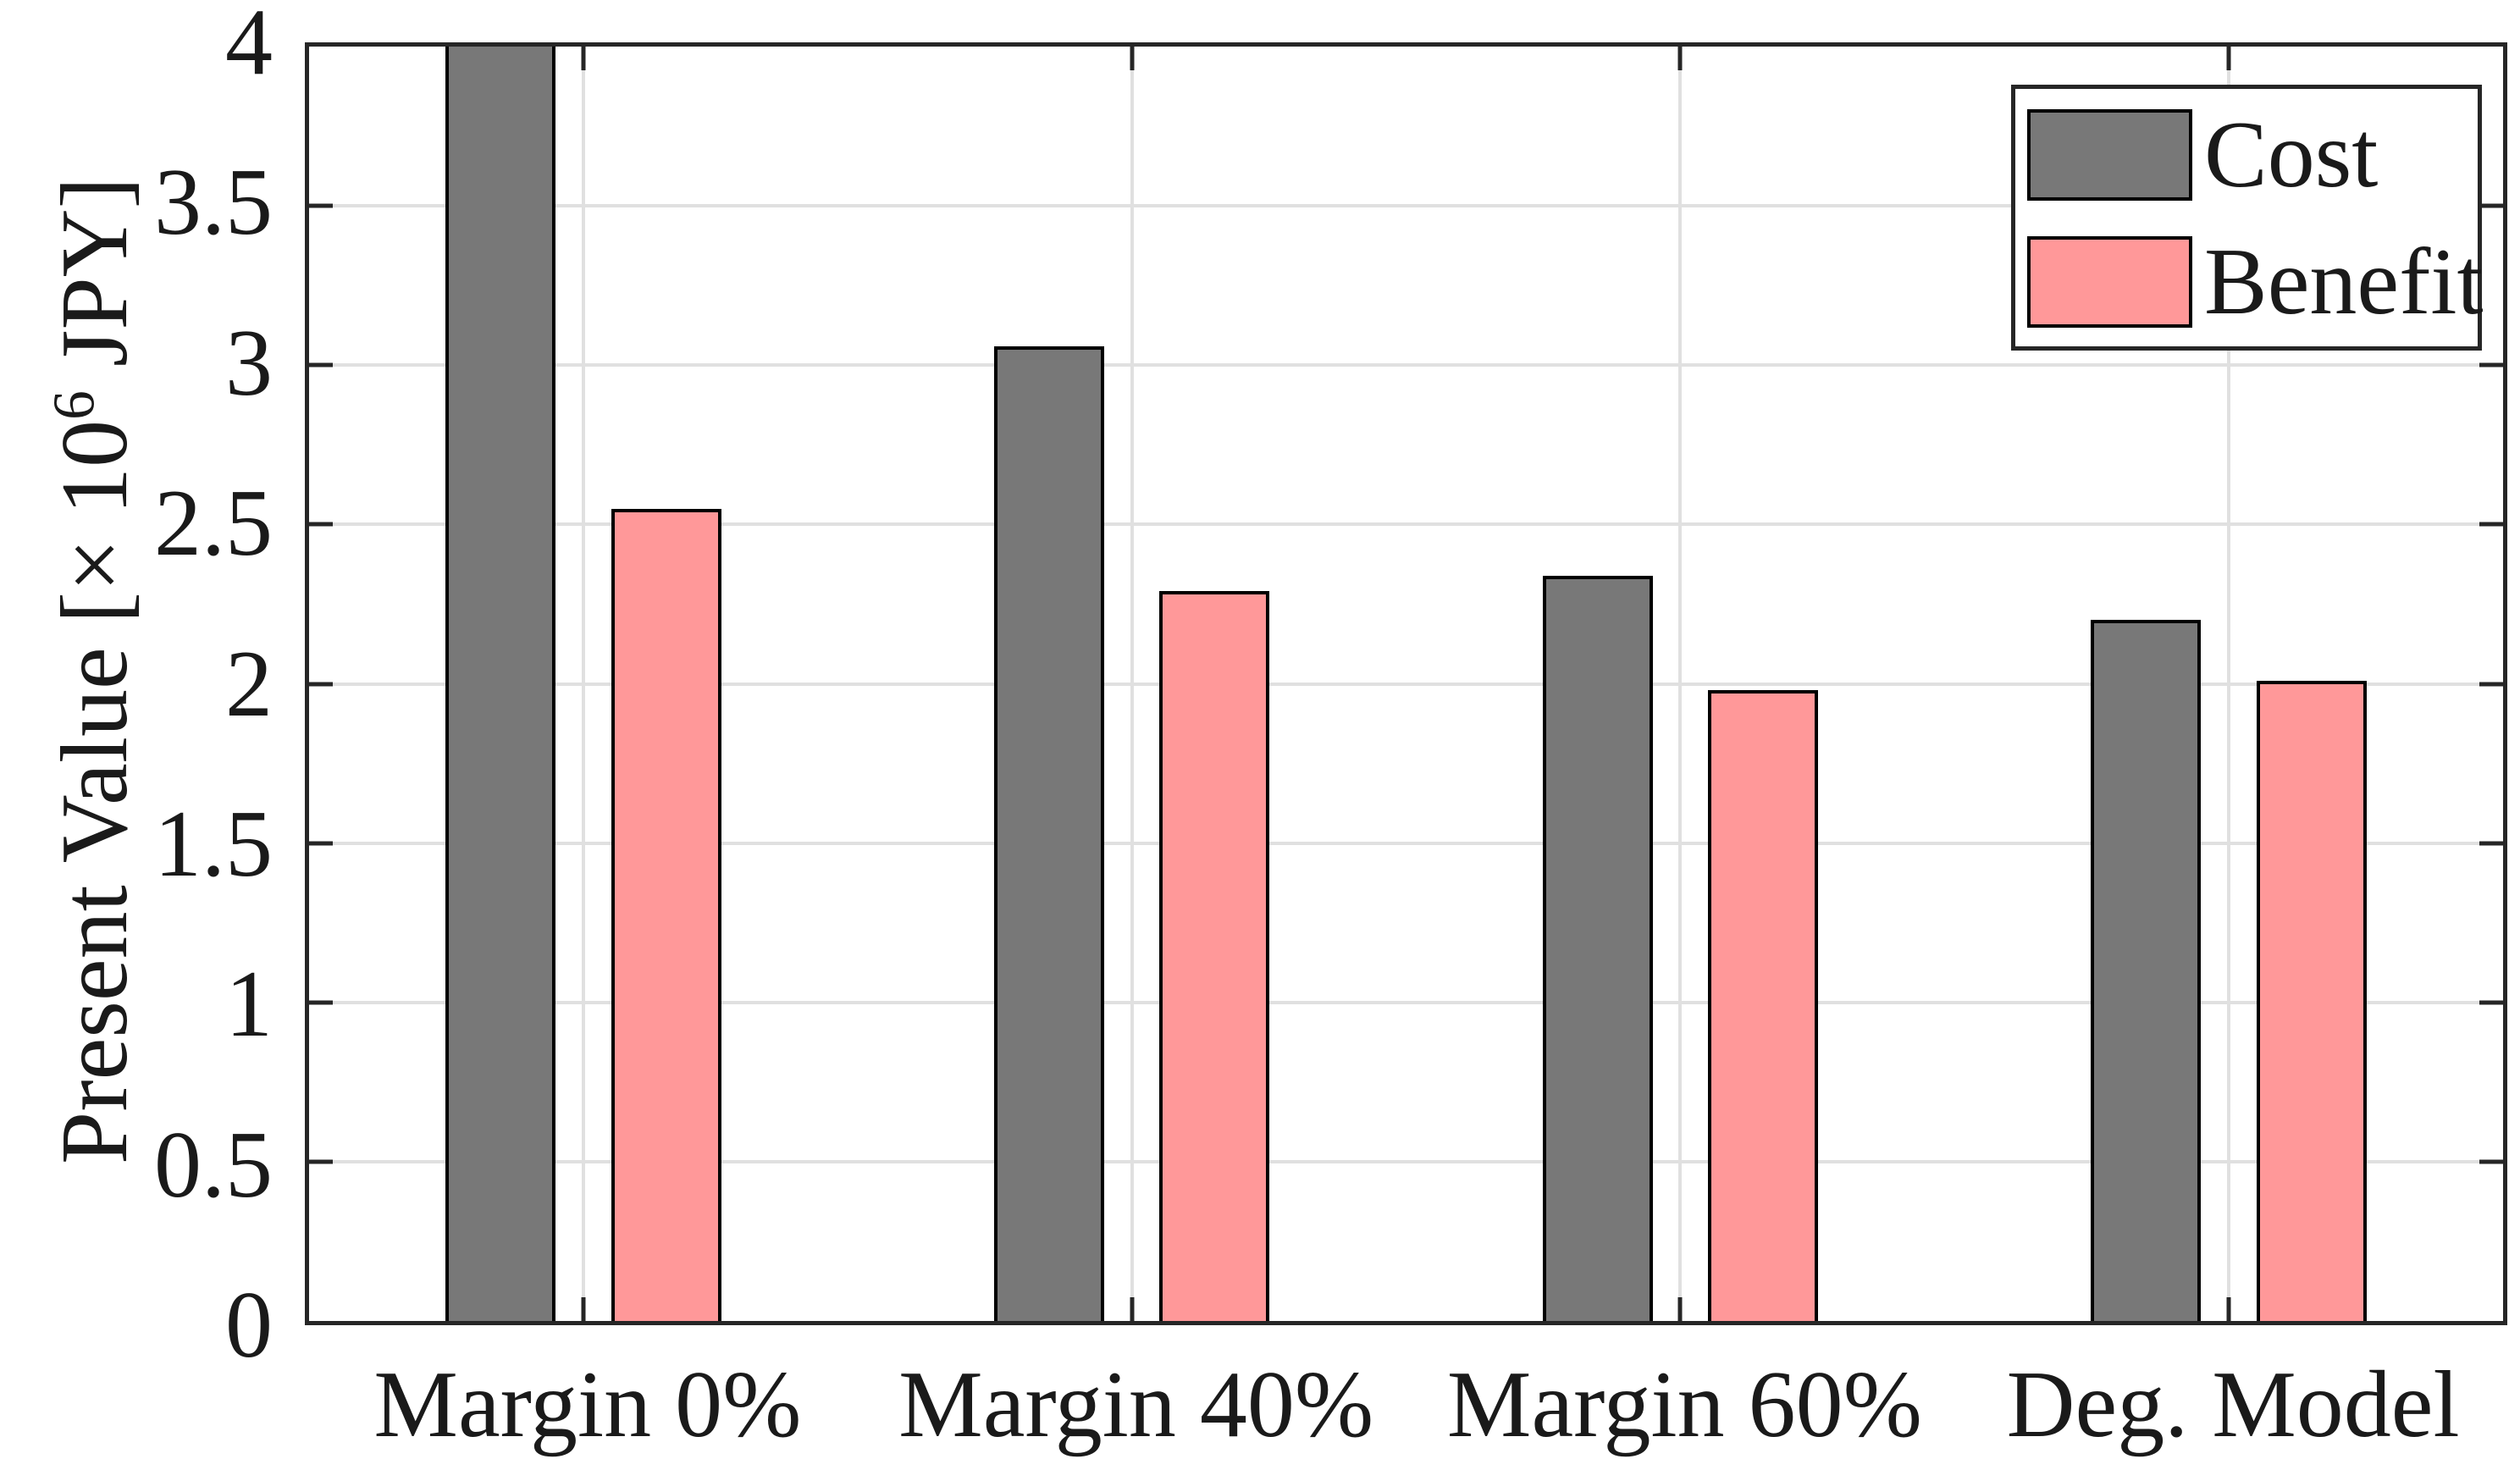  I want to click on ytick-right-2.5, so click(2491, 525).